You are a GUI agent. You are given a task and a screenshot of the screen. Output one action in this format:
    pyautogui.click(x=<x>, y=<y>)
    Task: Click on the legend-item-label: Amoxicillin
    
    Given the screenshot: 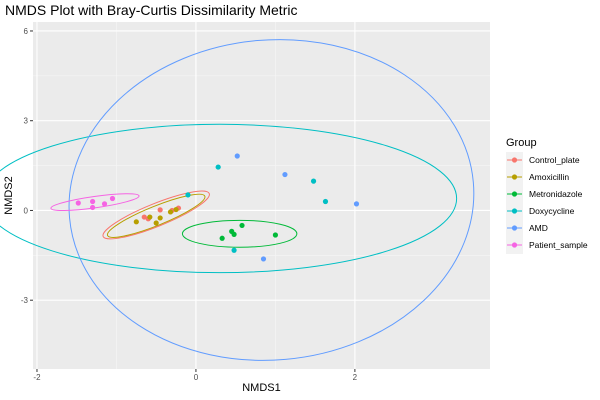 What is the action you would take?
    pyautogui.click(x=549, y=177)
    